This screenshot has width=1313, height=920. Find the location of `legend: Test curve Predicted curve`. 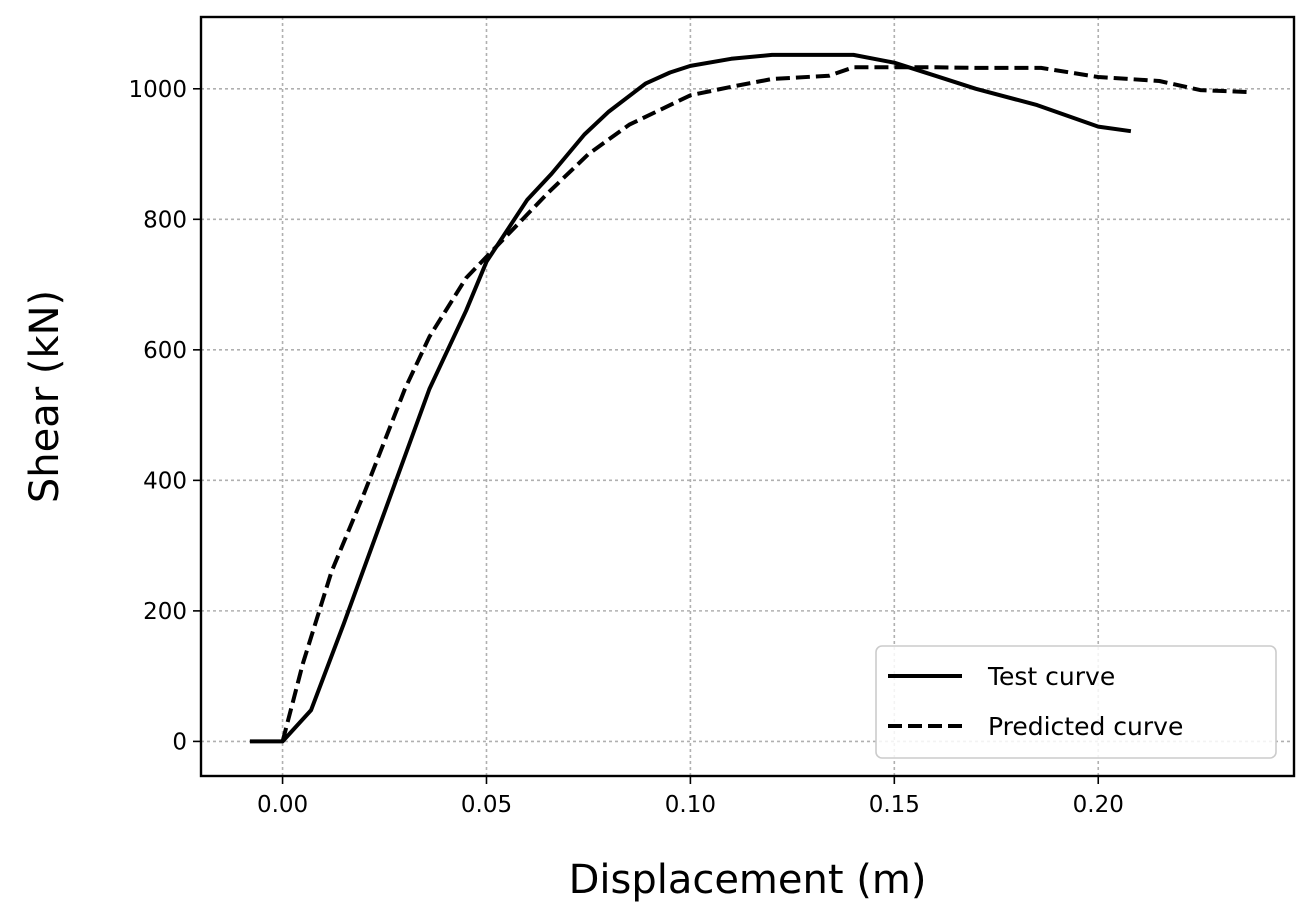

legend: Test curve Predicted curve is located at coordinates (1076, 702).